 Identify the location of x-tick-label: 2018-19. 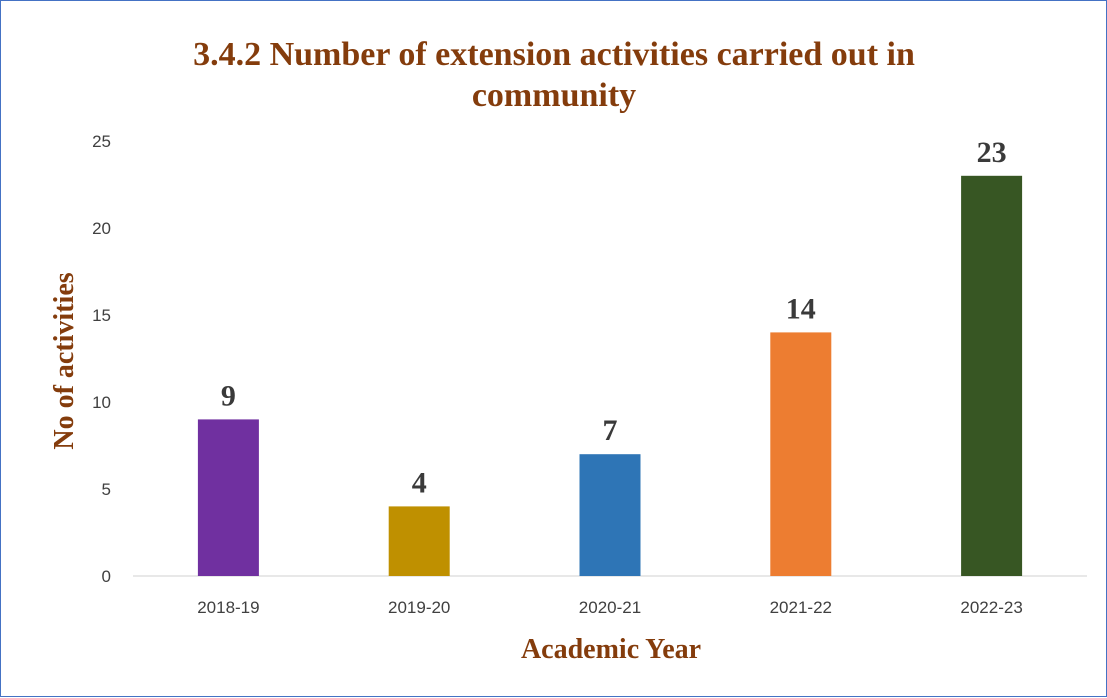
(228, 607).